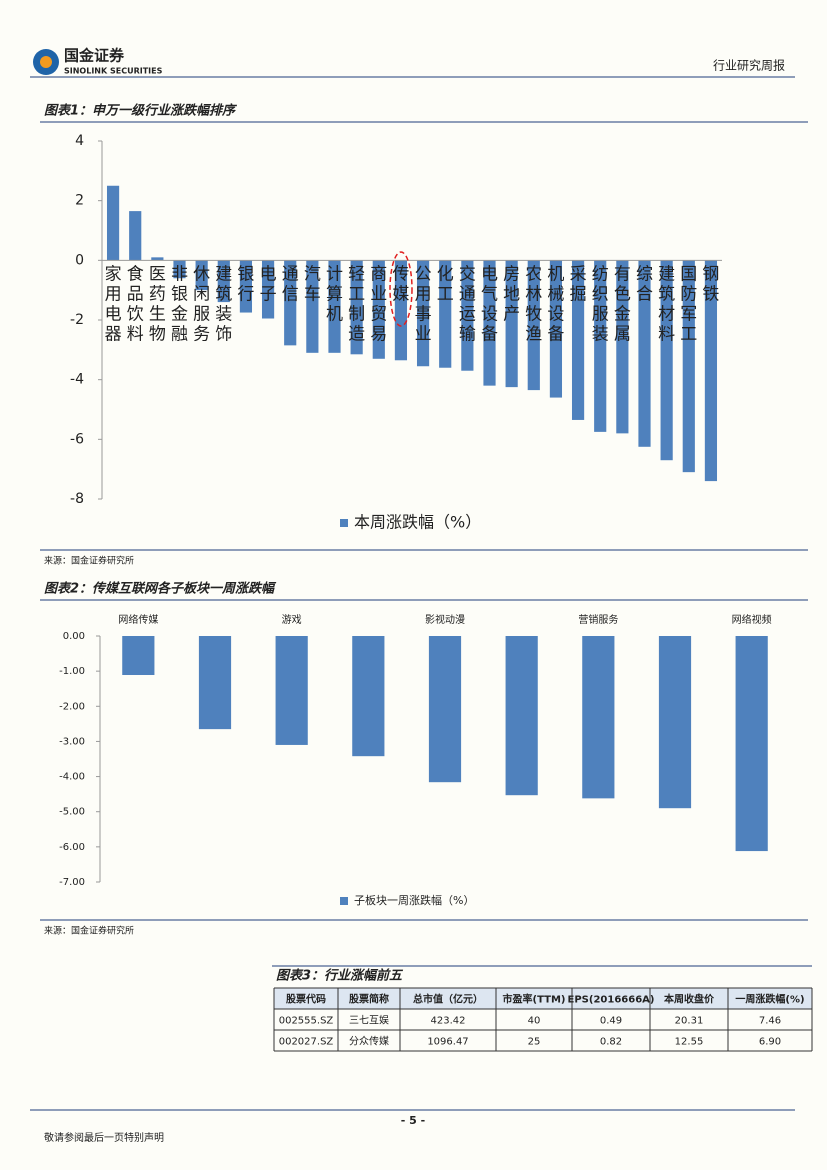  Describe the element at coordinates (543, 998) in the screenshot. I see `table-header-bg` at that location.